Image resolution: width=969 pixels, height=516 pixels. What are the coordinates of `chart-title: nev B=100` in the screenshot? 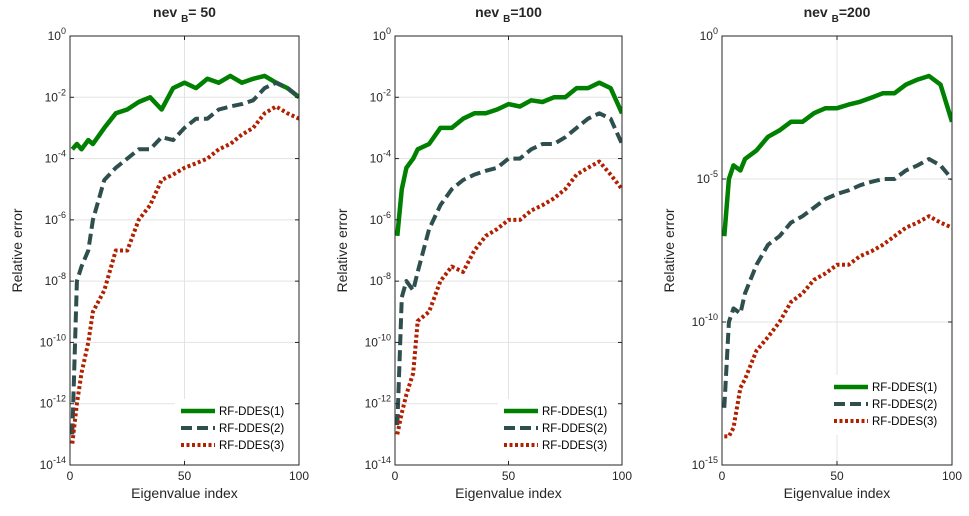 It's located at (508, 14).